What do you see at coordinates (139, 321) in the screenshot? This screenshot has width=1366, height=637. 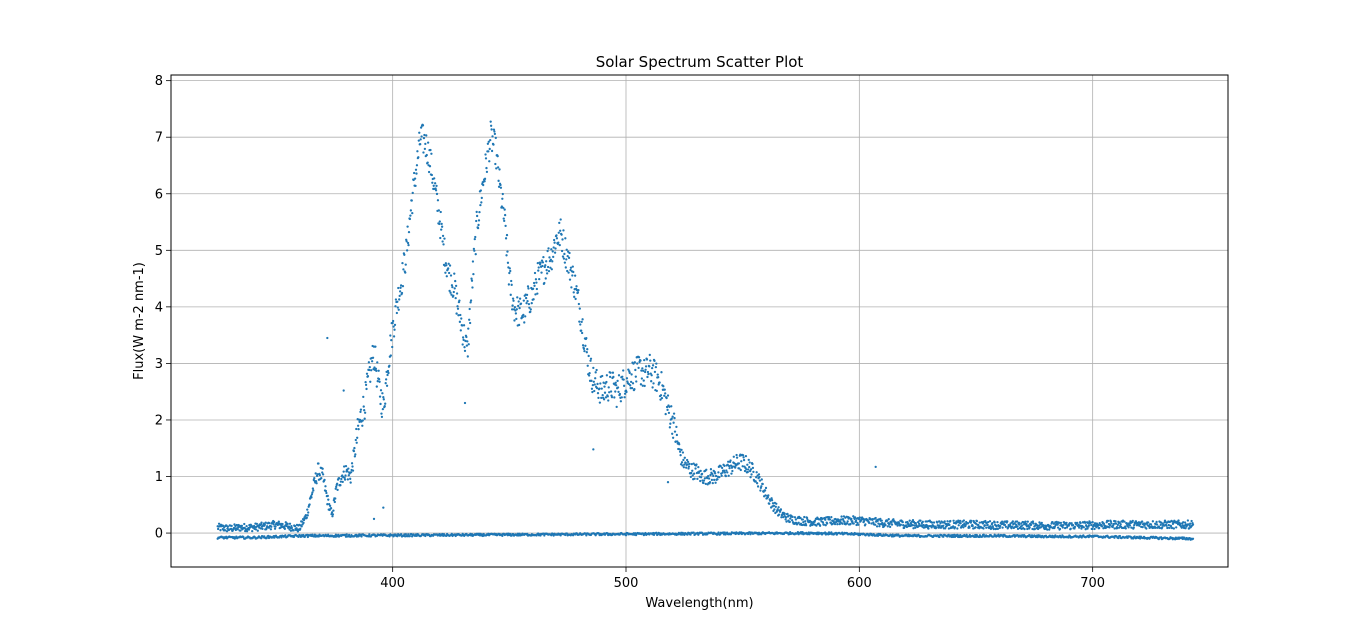 I see `y-axis-label: Flux(W m-2 nm-1)` at bounding box center [139, 321].